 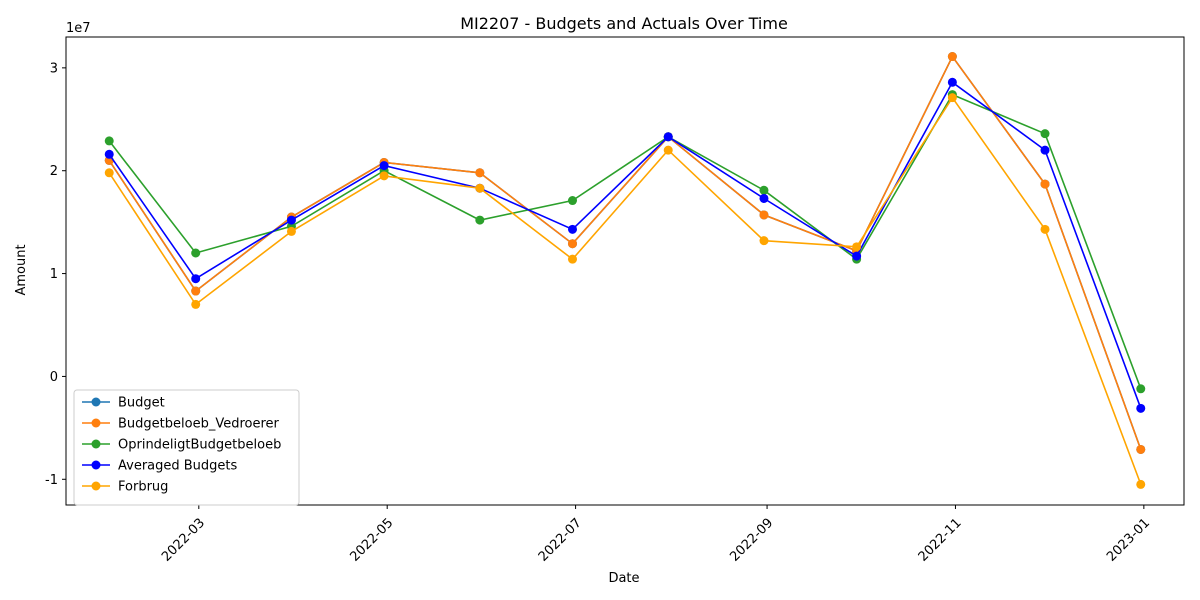 What do you see at coordinates (78, 28) in the screenshot?
I see `y-scale-label: 1e7` at bounding box center [78, 28].